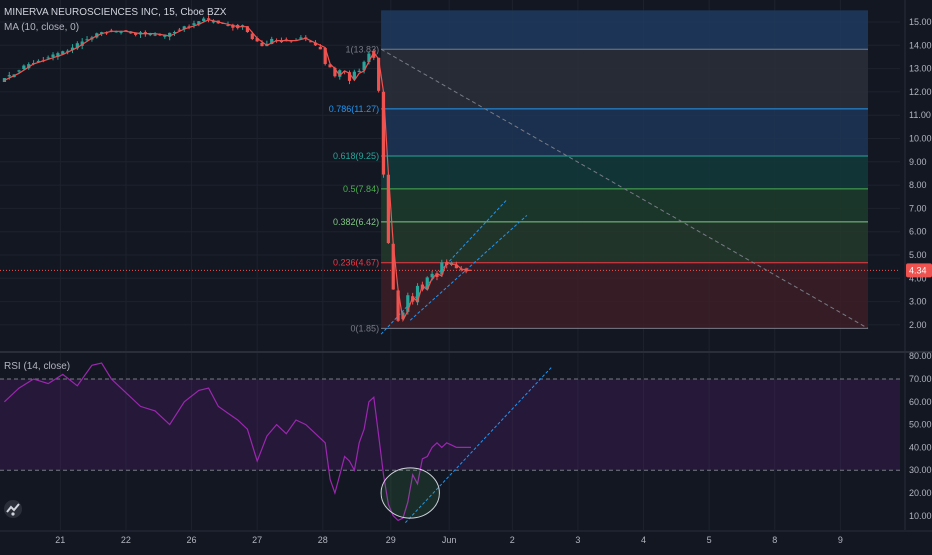 This screenshot has width=932, height=555. I want to click on ma-indicator-label: MA (10, close, 0), so click(42, 27).